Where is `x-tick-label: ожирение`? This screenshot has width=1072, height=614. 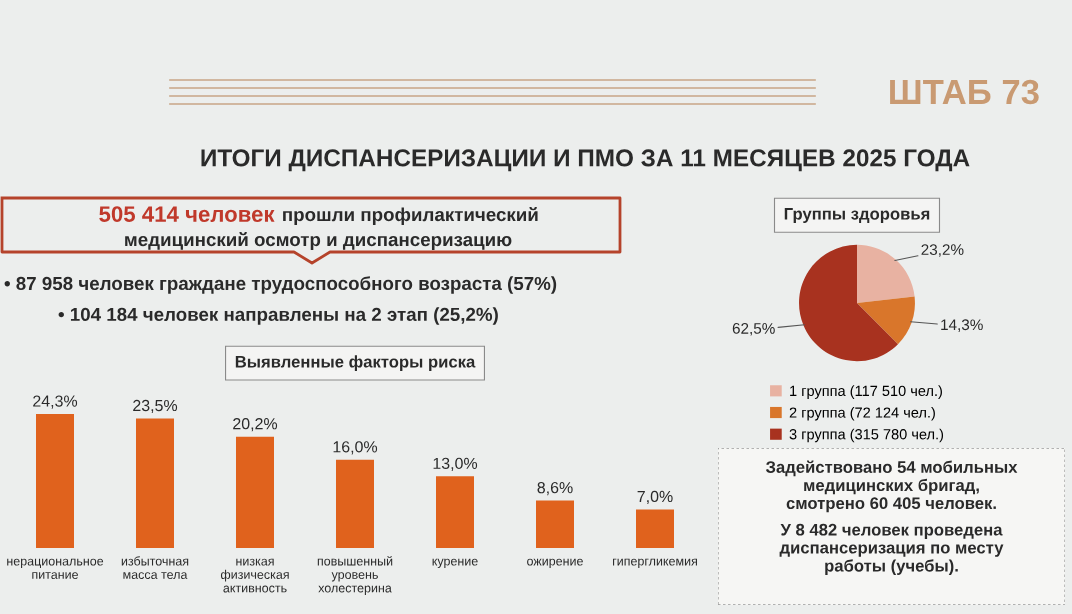
x-tick-label: ожирение is located at coordinates (555, 563).